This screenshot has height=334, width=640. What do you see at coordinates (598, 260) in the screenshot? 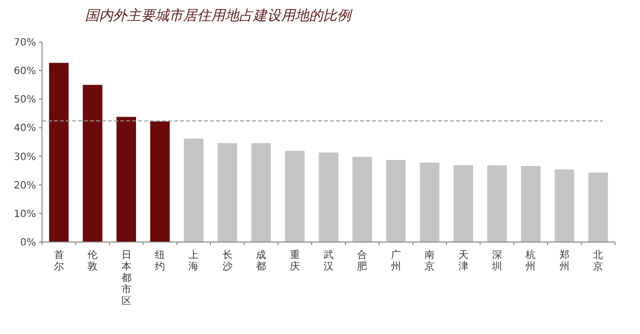
I see `x-tick-label: 北京` at bounding box center [598, 260].